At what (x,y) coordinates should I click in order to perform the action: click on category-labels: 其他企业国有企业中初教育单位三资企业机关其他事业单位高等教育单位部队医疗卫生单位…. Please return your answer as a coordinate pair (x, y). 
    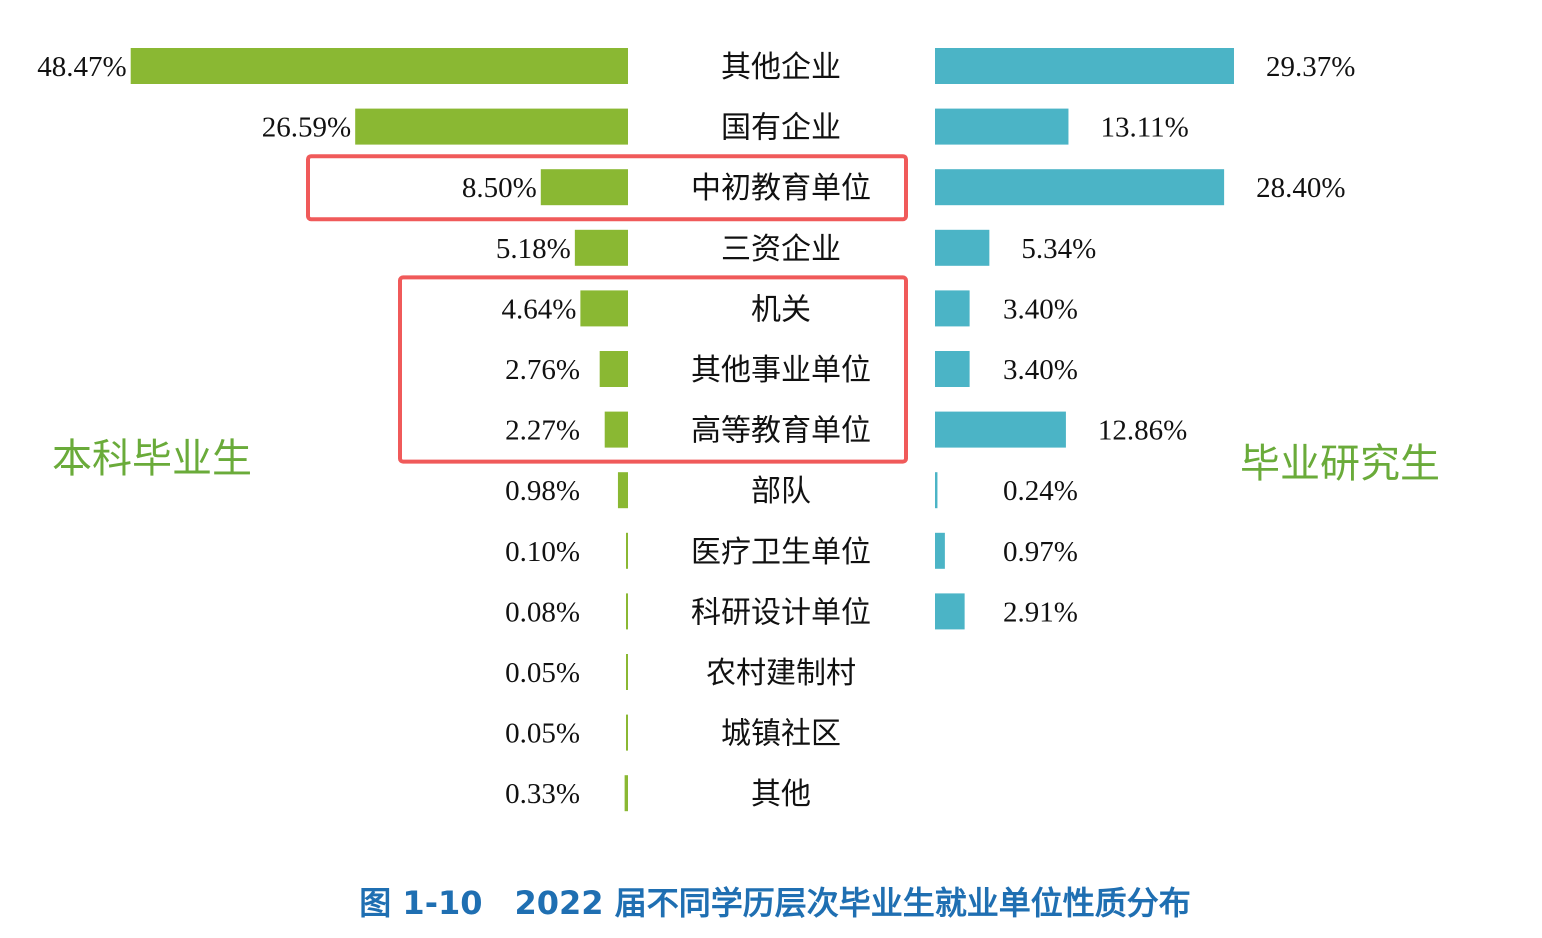
    Looking at the image, I should click on (781, 431).